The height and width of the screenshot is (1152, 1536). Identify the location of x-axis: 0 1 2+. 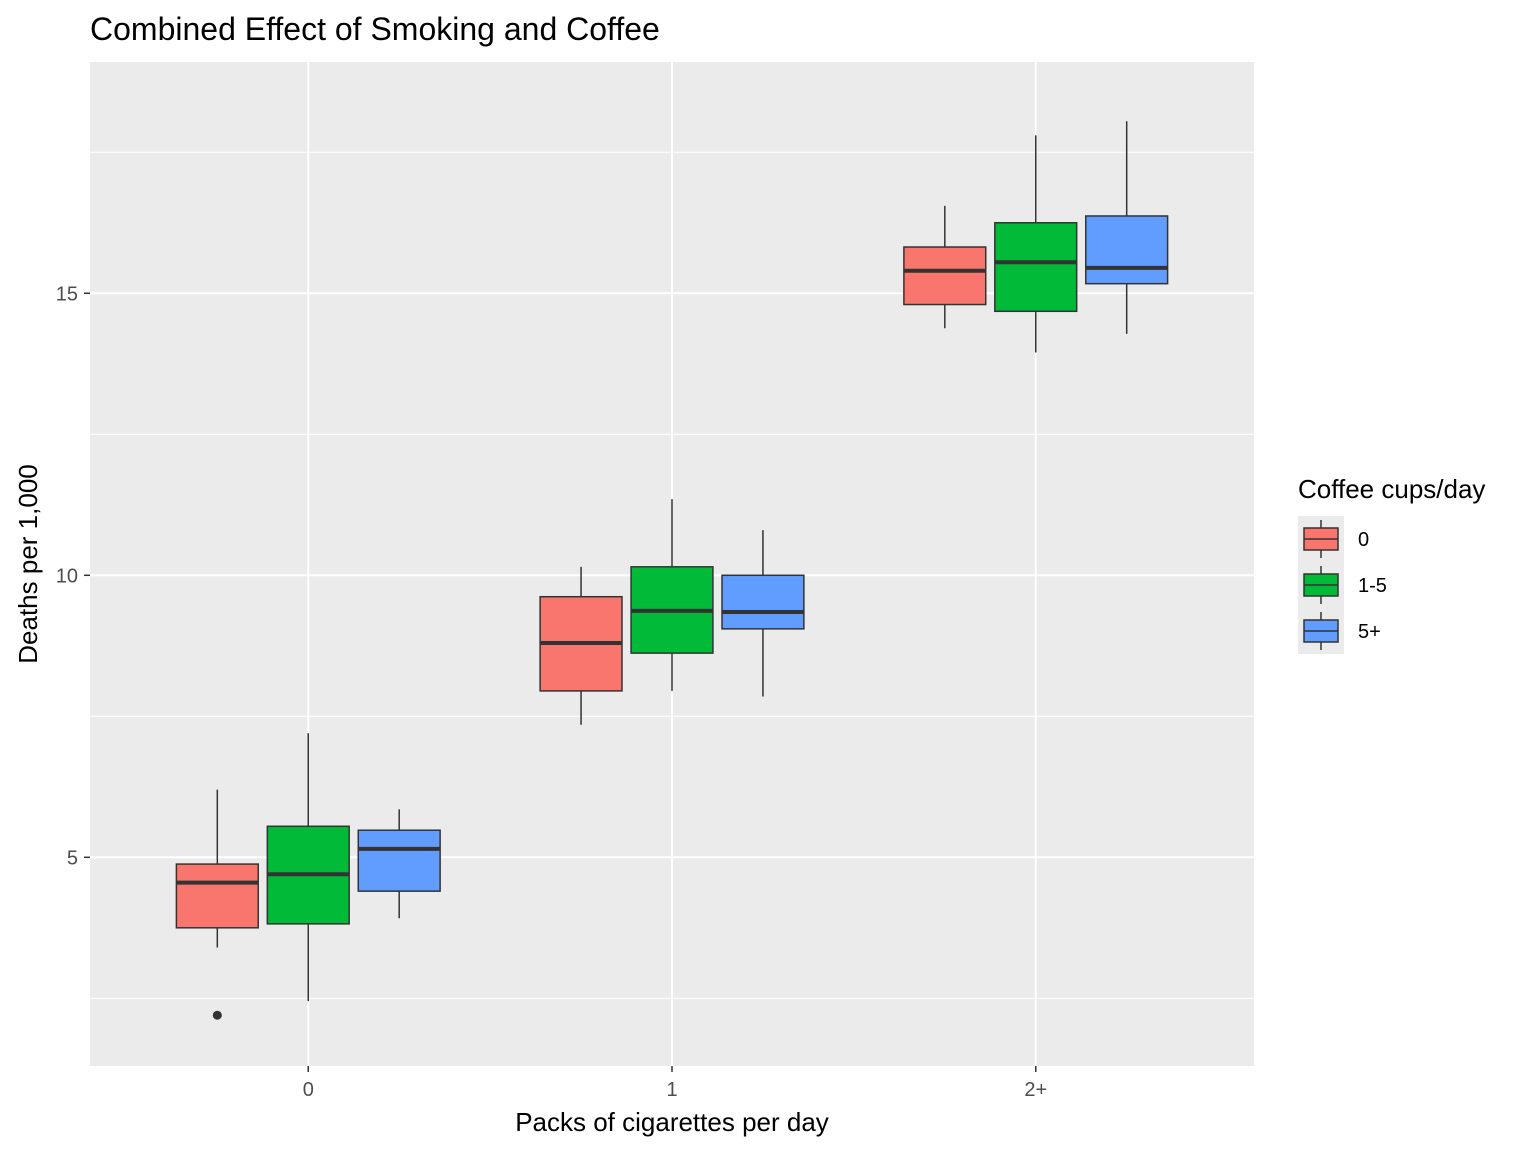
(675, 1083).